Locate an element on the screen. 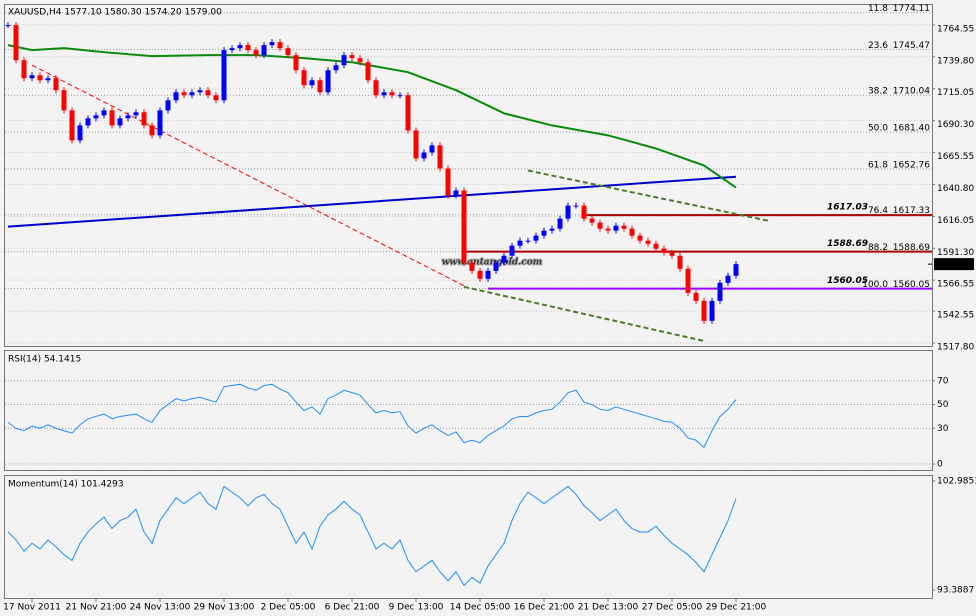 This screenshot has width=976, height=616. y-tick-label: 30 is located at coordinates (943, 429).